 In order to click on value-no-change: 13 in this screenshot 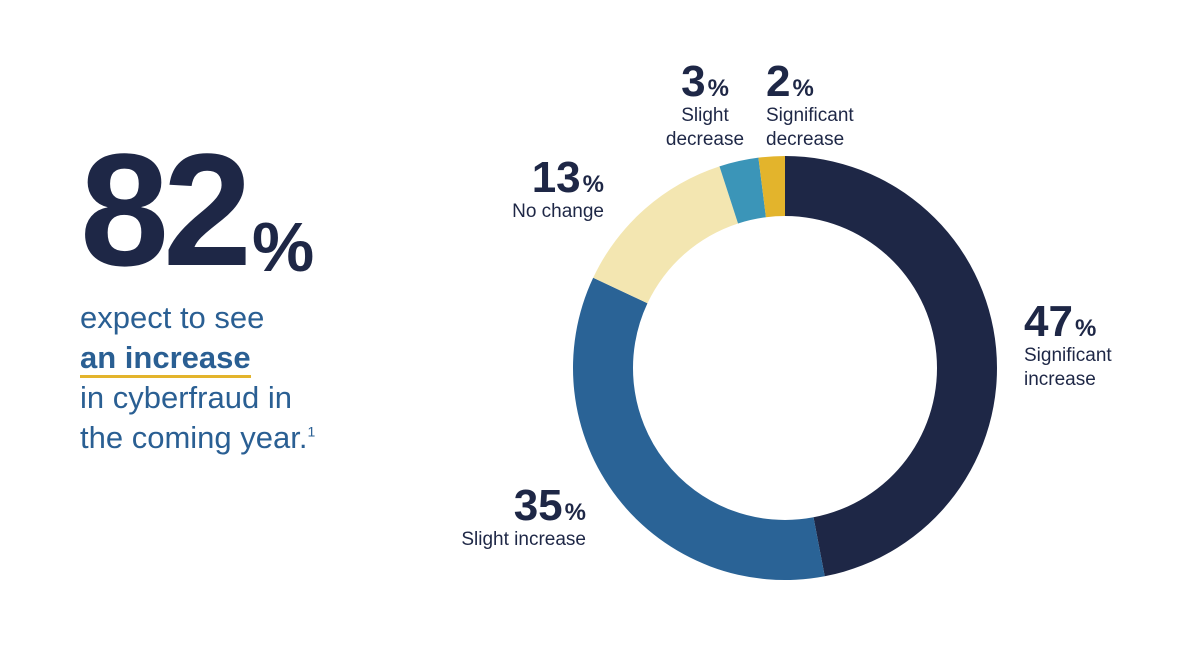, I will do `click(556, 177)`.